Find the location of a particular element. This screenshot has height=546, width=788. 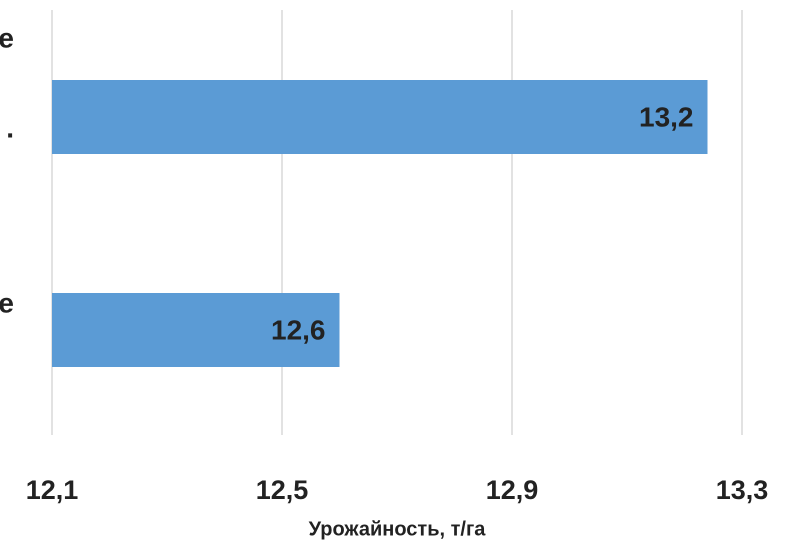

x-tick-label: 12,5 is located at coordinates (282, 490).